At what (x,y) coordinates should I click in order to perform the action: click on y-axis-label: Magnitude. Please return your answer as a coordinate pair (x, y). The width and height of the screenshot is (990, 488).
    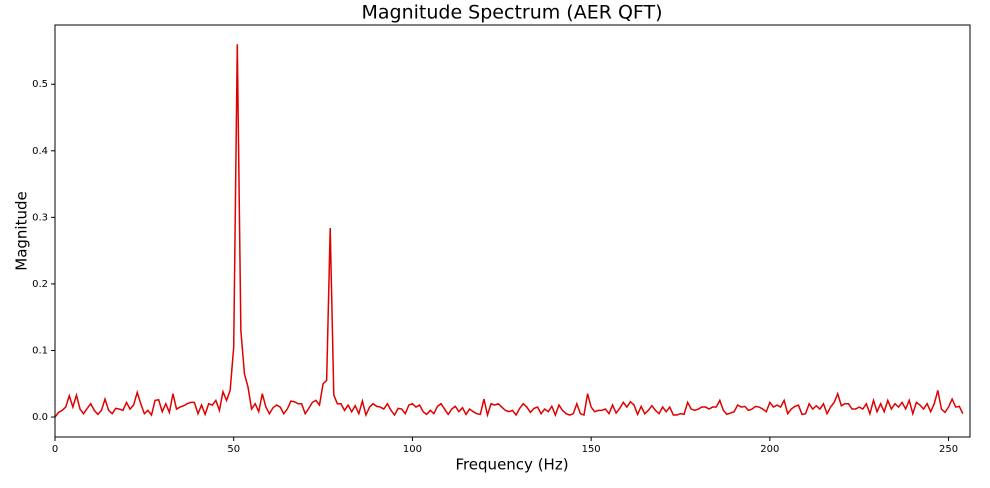
    Looking at the image, I should click on (22, 230).